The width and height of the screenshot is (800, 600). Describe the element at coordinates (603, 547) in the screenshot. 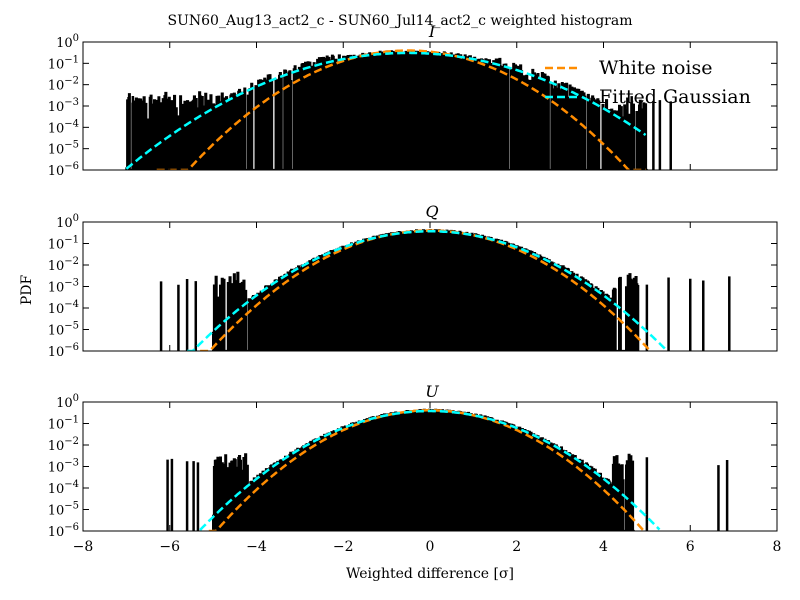

I see `x-tick-label-6: 4` at that location.